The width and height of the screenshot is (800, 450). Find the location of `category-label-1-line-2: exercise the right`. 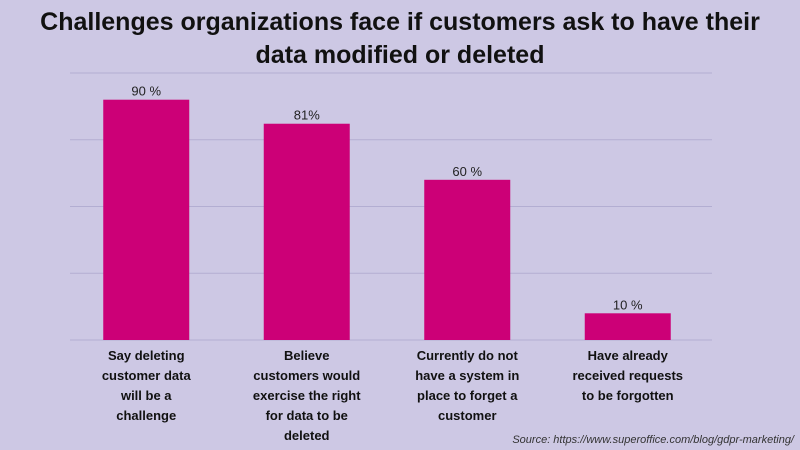

category-label-1-line-2: exercise the right is located at coordinates (307, 395).